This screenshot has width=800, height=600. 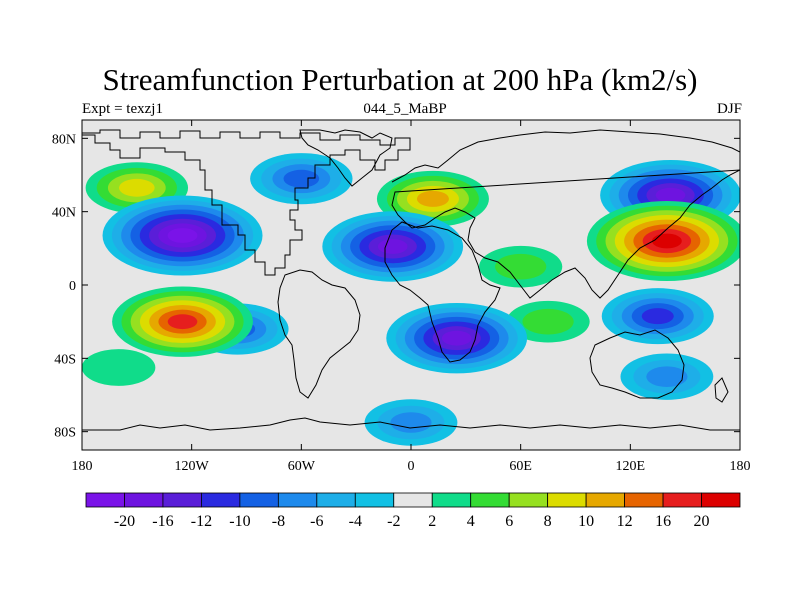 I want to click on coastline-new-zealand, so click(x=721, y=390).